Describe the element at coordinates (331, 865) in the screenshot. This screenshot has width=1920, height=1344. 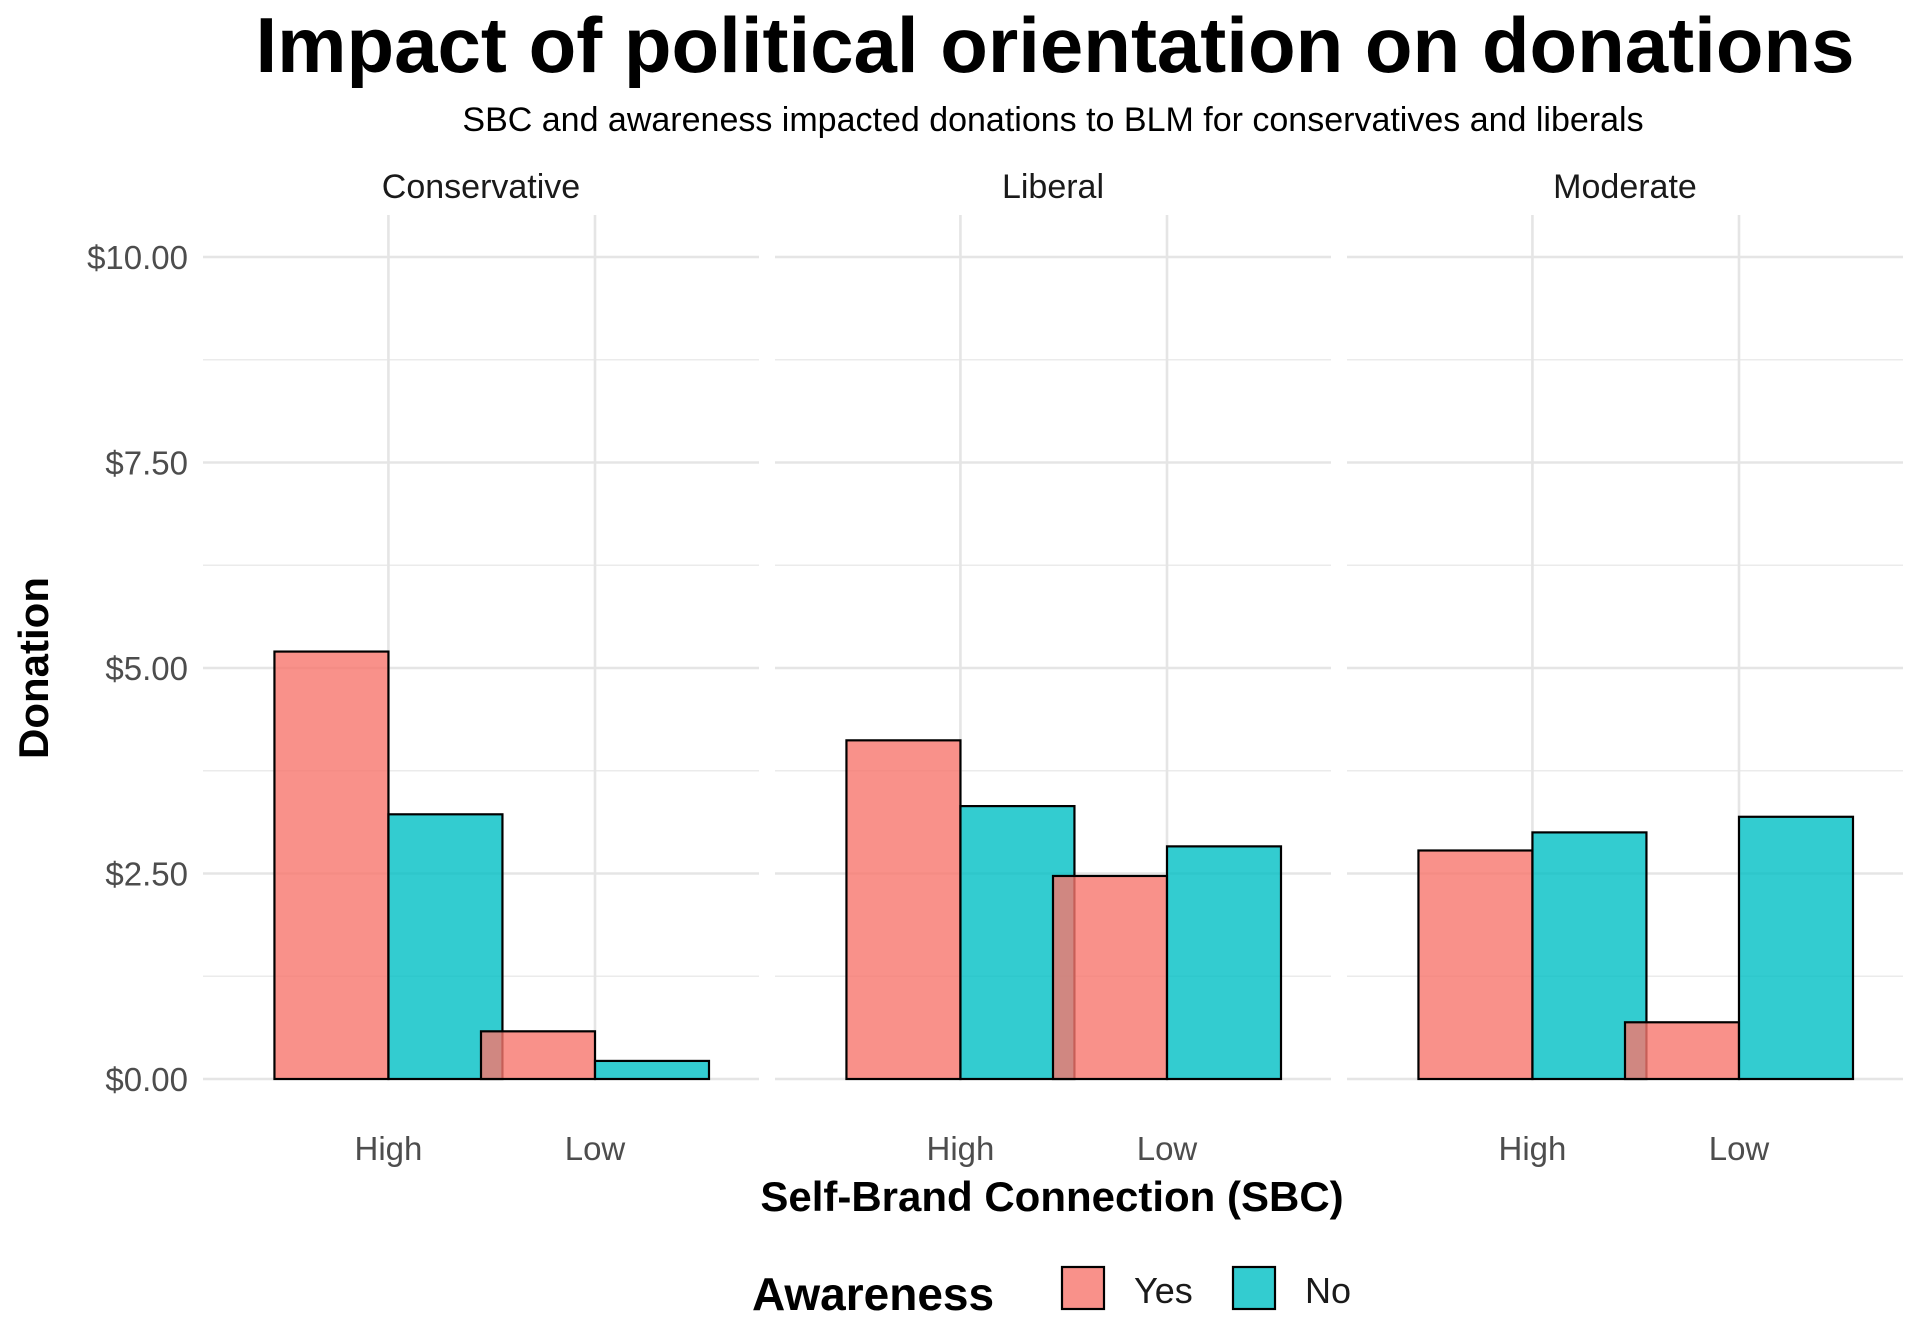
I see `bar-conservative-high-yes` at that location.